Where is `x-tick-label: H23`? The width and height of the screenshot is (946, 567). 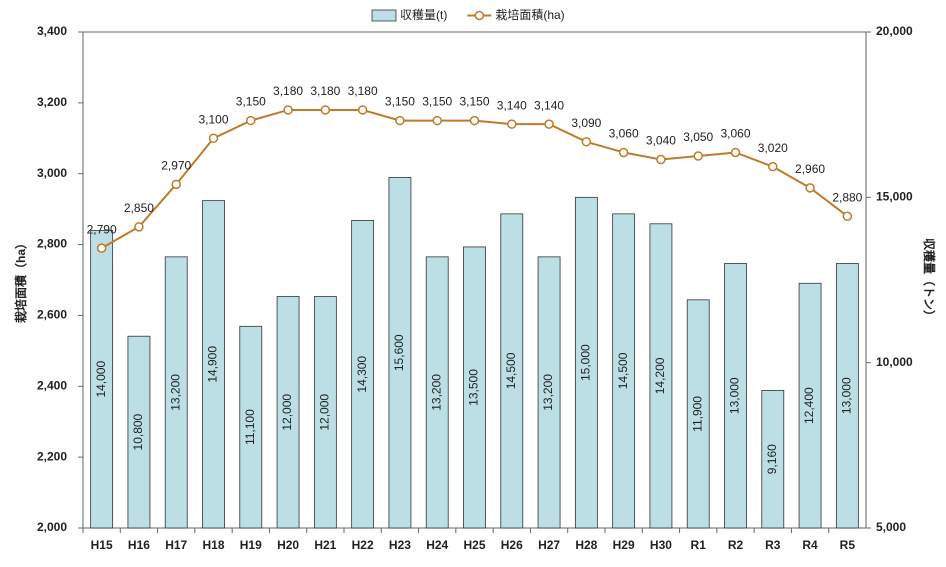 x-tick-label: H23 is located at coordinates (400, 545).